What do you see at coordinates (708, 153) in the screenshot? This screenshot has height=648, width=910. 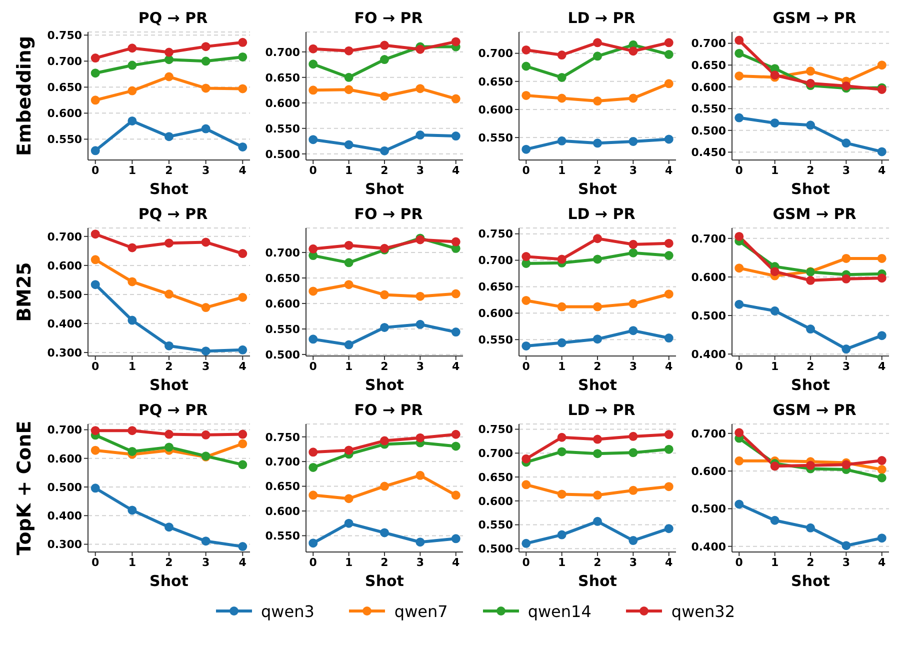 I see `y-tick-label: 0.450` at bounding box center [708, 153].